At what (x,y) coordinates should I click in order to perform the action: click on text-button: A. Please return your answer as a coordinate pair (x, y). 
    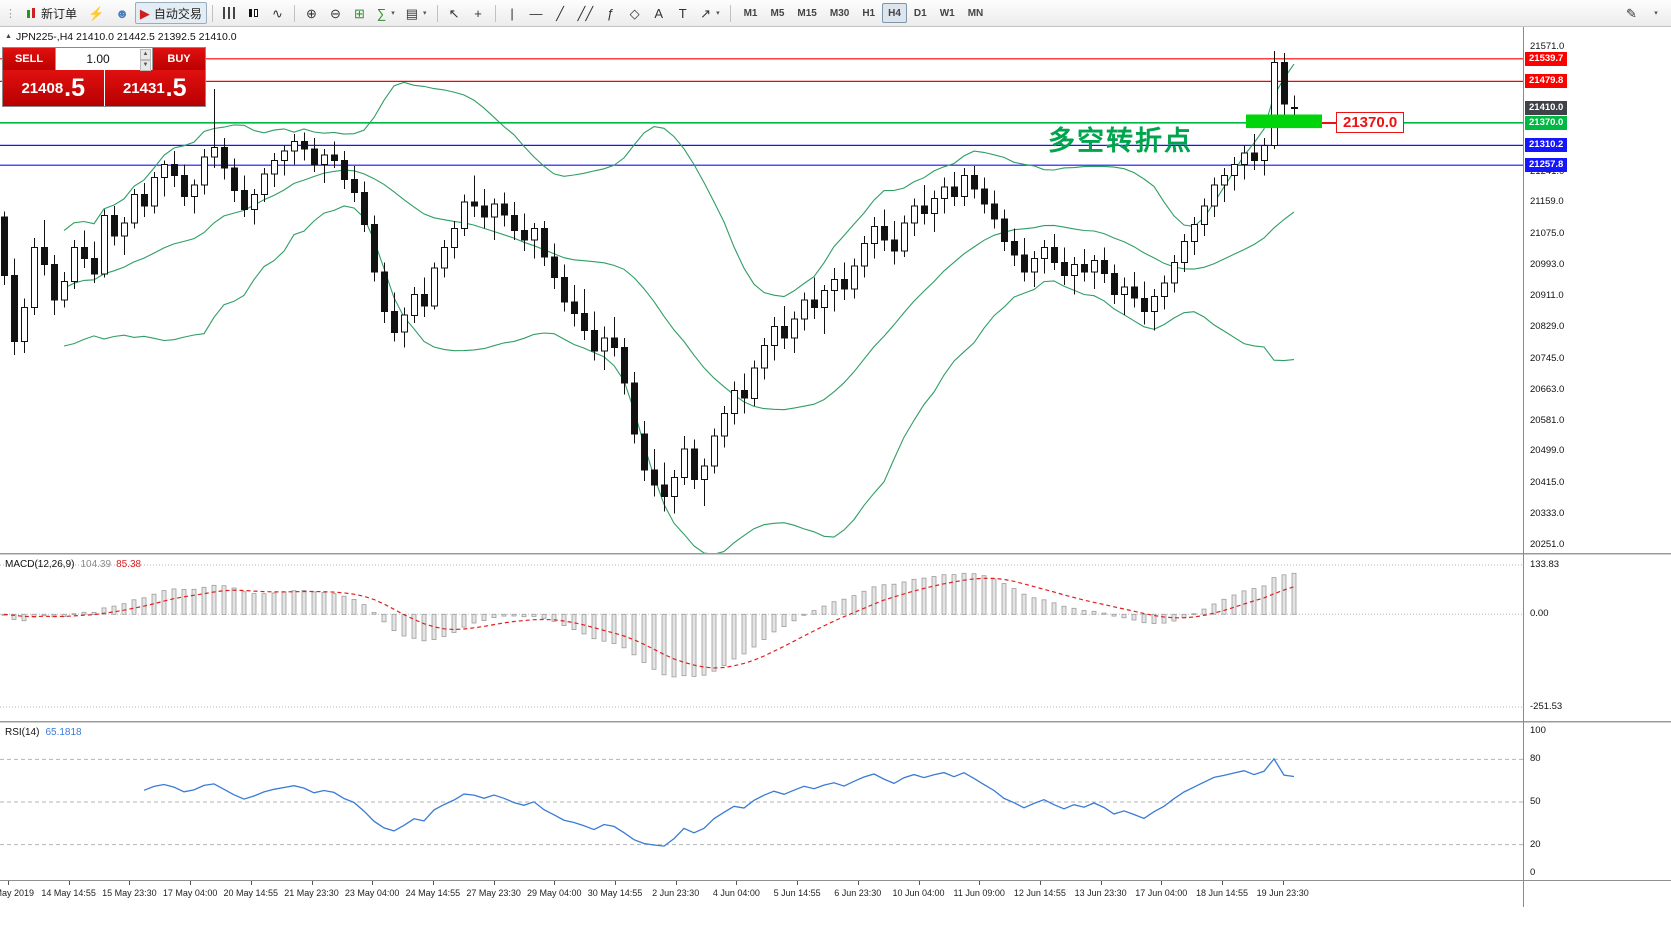
    Looking at the image, I should click on (658, 13).